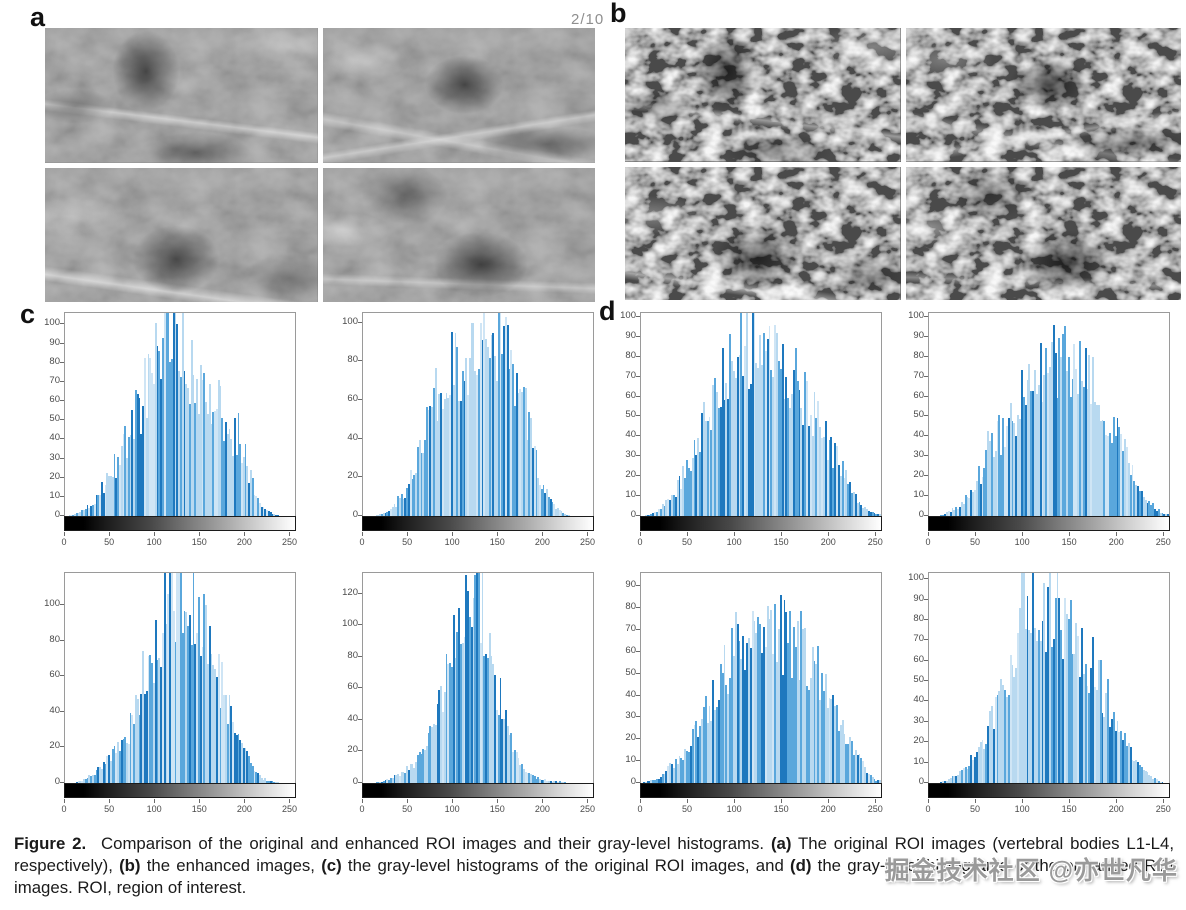  I want to click on histogram-c2: 0 20 40 60 80 100 0 50 100 150 200 250, so click(465, 433).